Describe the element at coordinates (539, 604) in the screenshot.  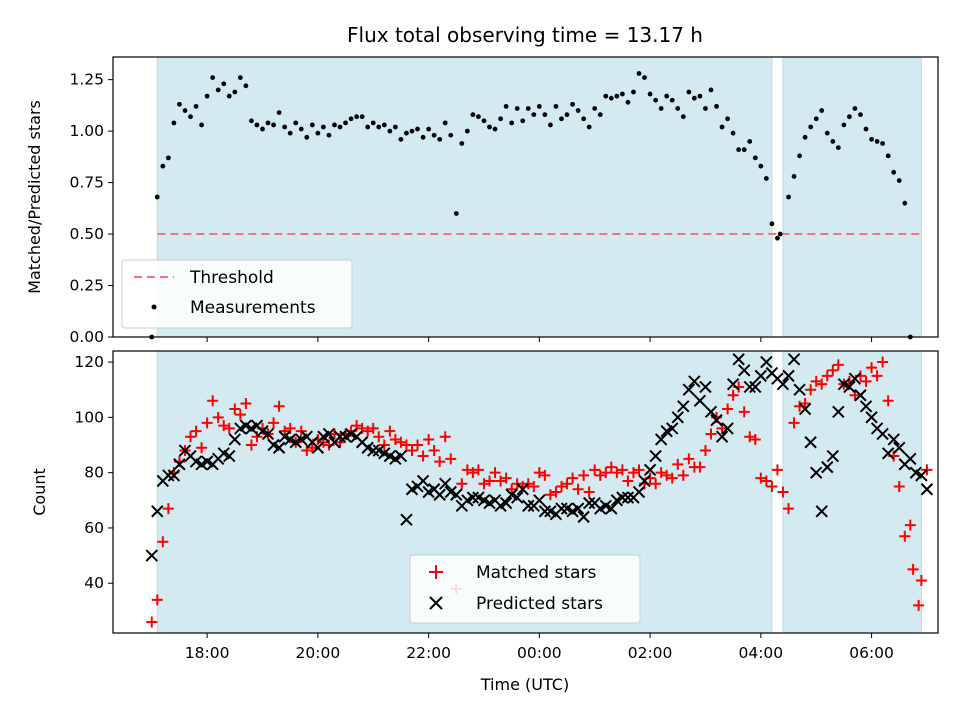
I see `legend-predicted-label: Predicted stars` at that location.